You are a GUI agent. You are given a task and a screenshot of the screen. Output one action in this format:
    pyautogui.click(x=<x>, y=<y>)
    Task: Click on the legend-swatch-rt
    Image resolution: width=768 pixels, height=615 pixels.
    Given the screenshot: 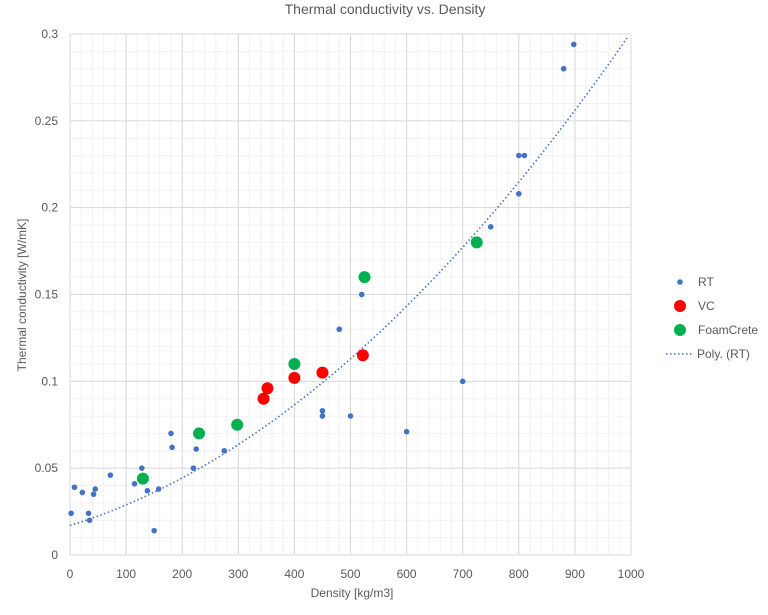 What is the action you would take?
    pyautogui.click(x=680, y=282)
    